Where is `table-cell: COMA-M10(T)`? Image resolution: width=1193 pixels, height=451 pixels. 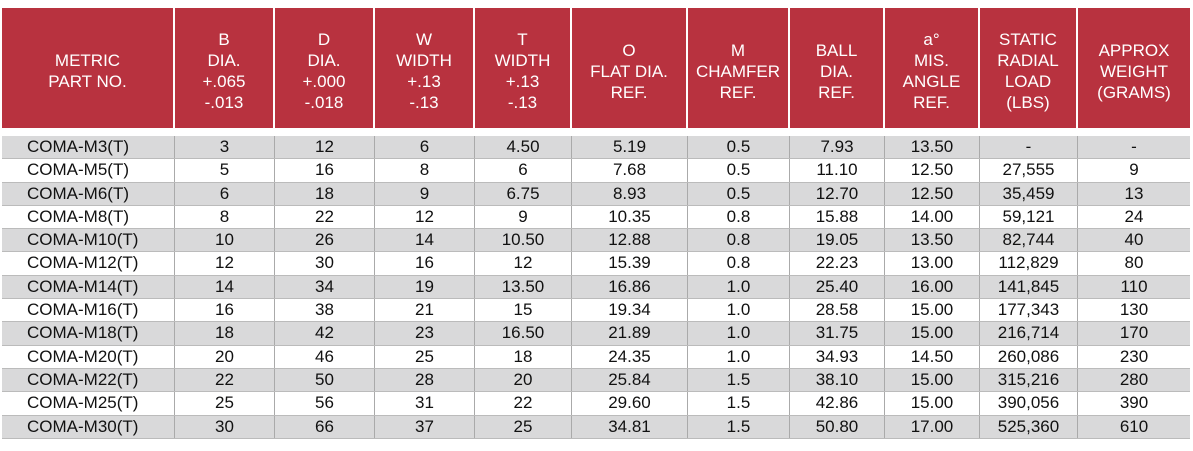 table-cell: COMA-M10(T) is located at coordinates (88, 240).